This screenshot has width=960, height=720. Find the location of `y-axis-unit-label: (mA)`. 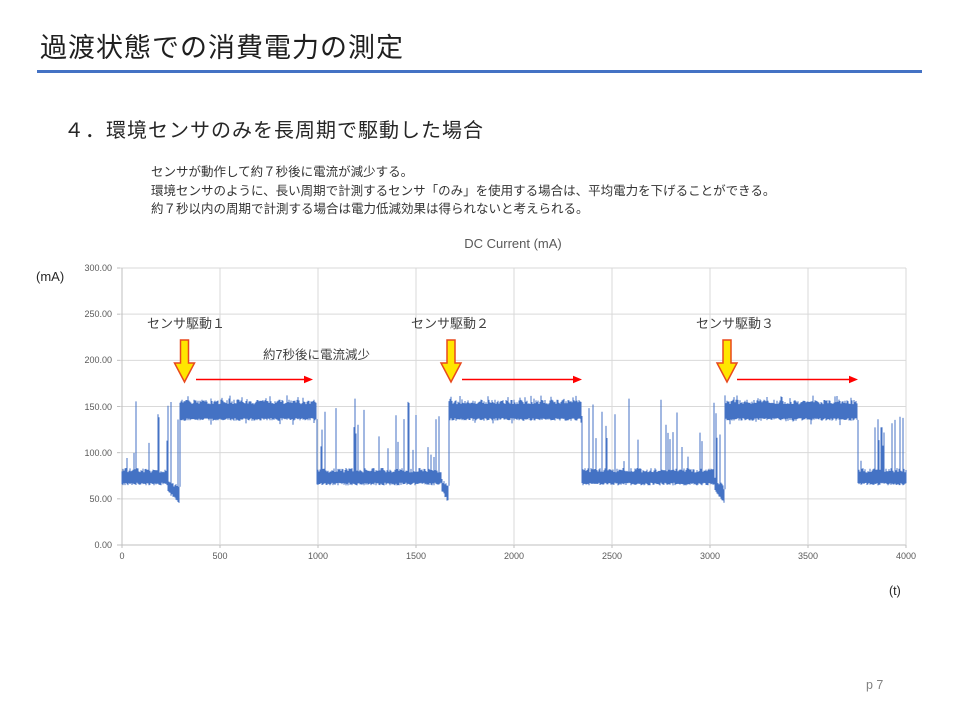

y-axis-unit-label: (mA) is located at coordinates (50, 276).